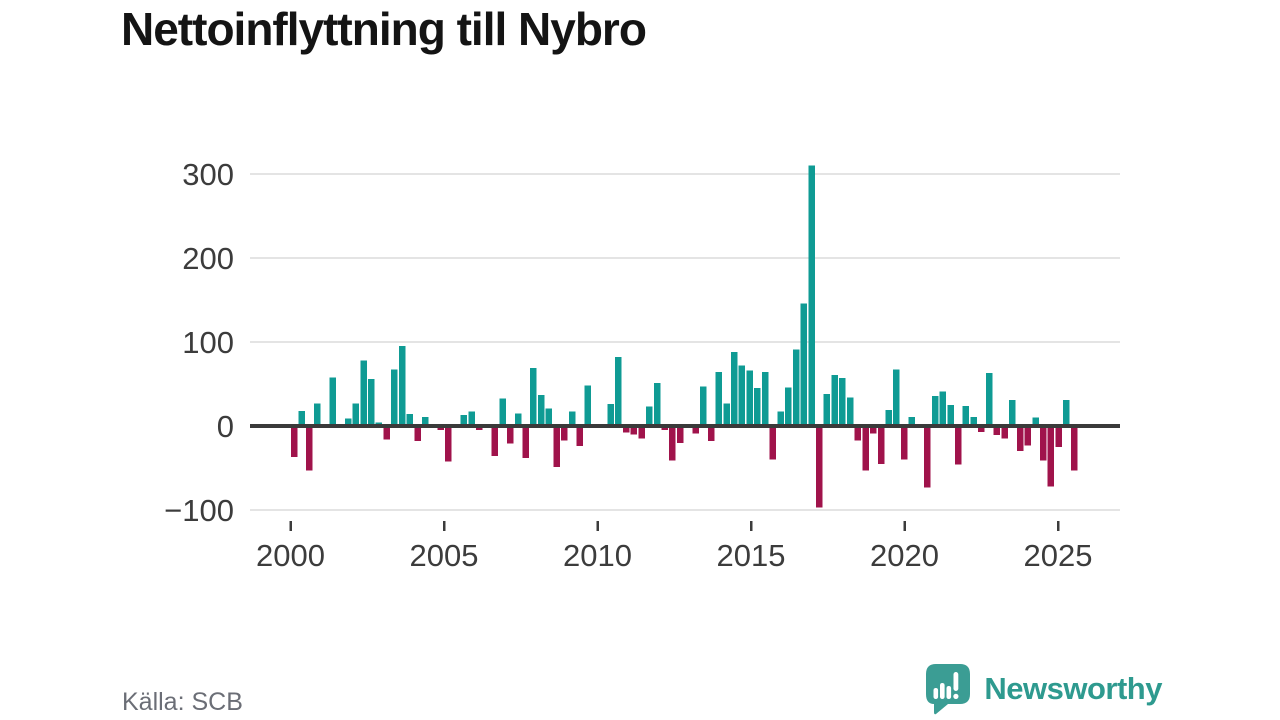 The width and height of the screenshot is (1280, 720). Describe the element at coordinates (626, 429) in the screenshot. I see `bar-2010Q4` at that location.